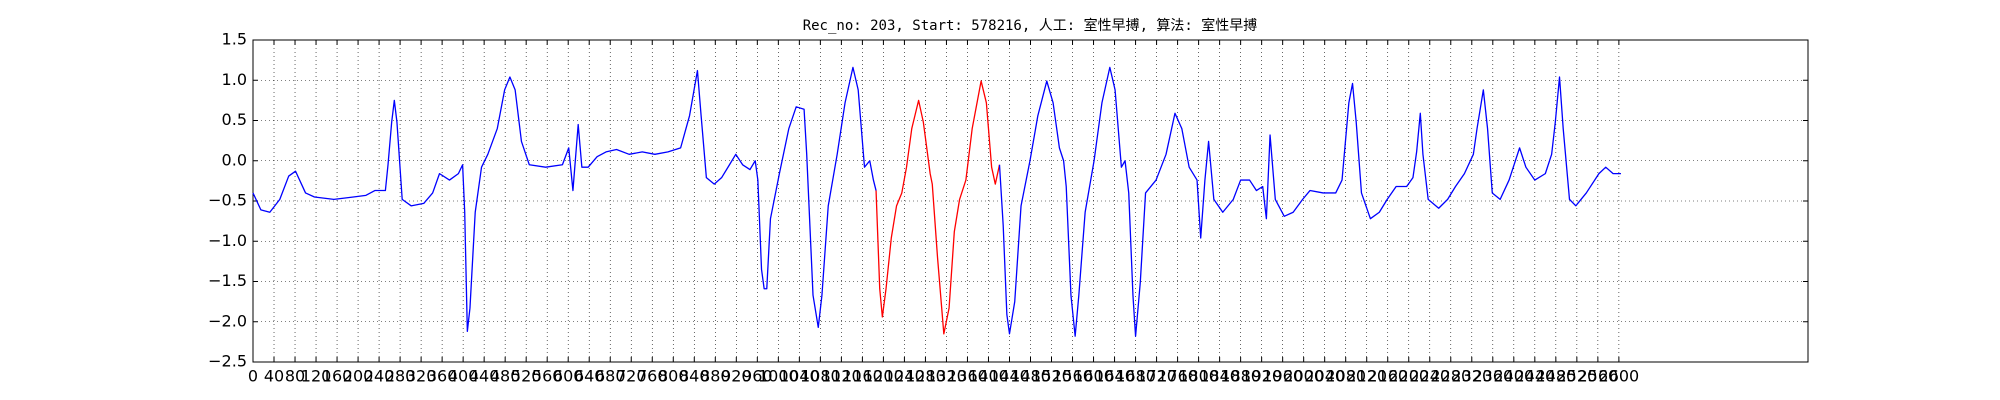  What do you see at coordinates (1303, 376) in the screenshot?
I see `x-tick-label: 2000` at bounding box center [1303, 376].